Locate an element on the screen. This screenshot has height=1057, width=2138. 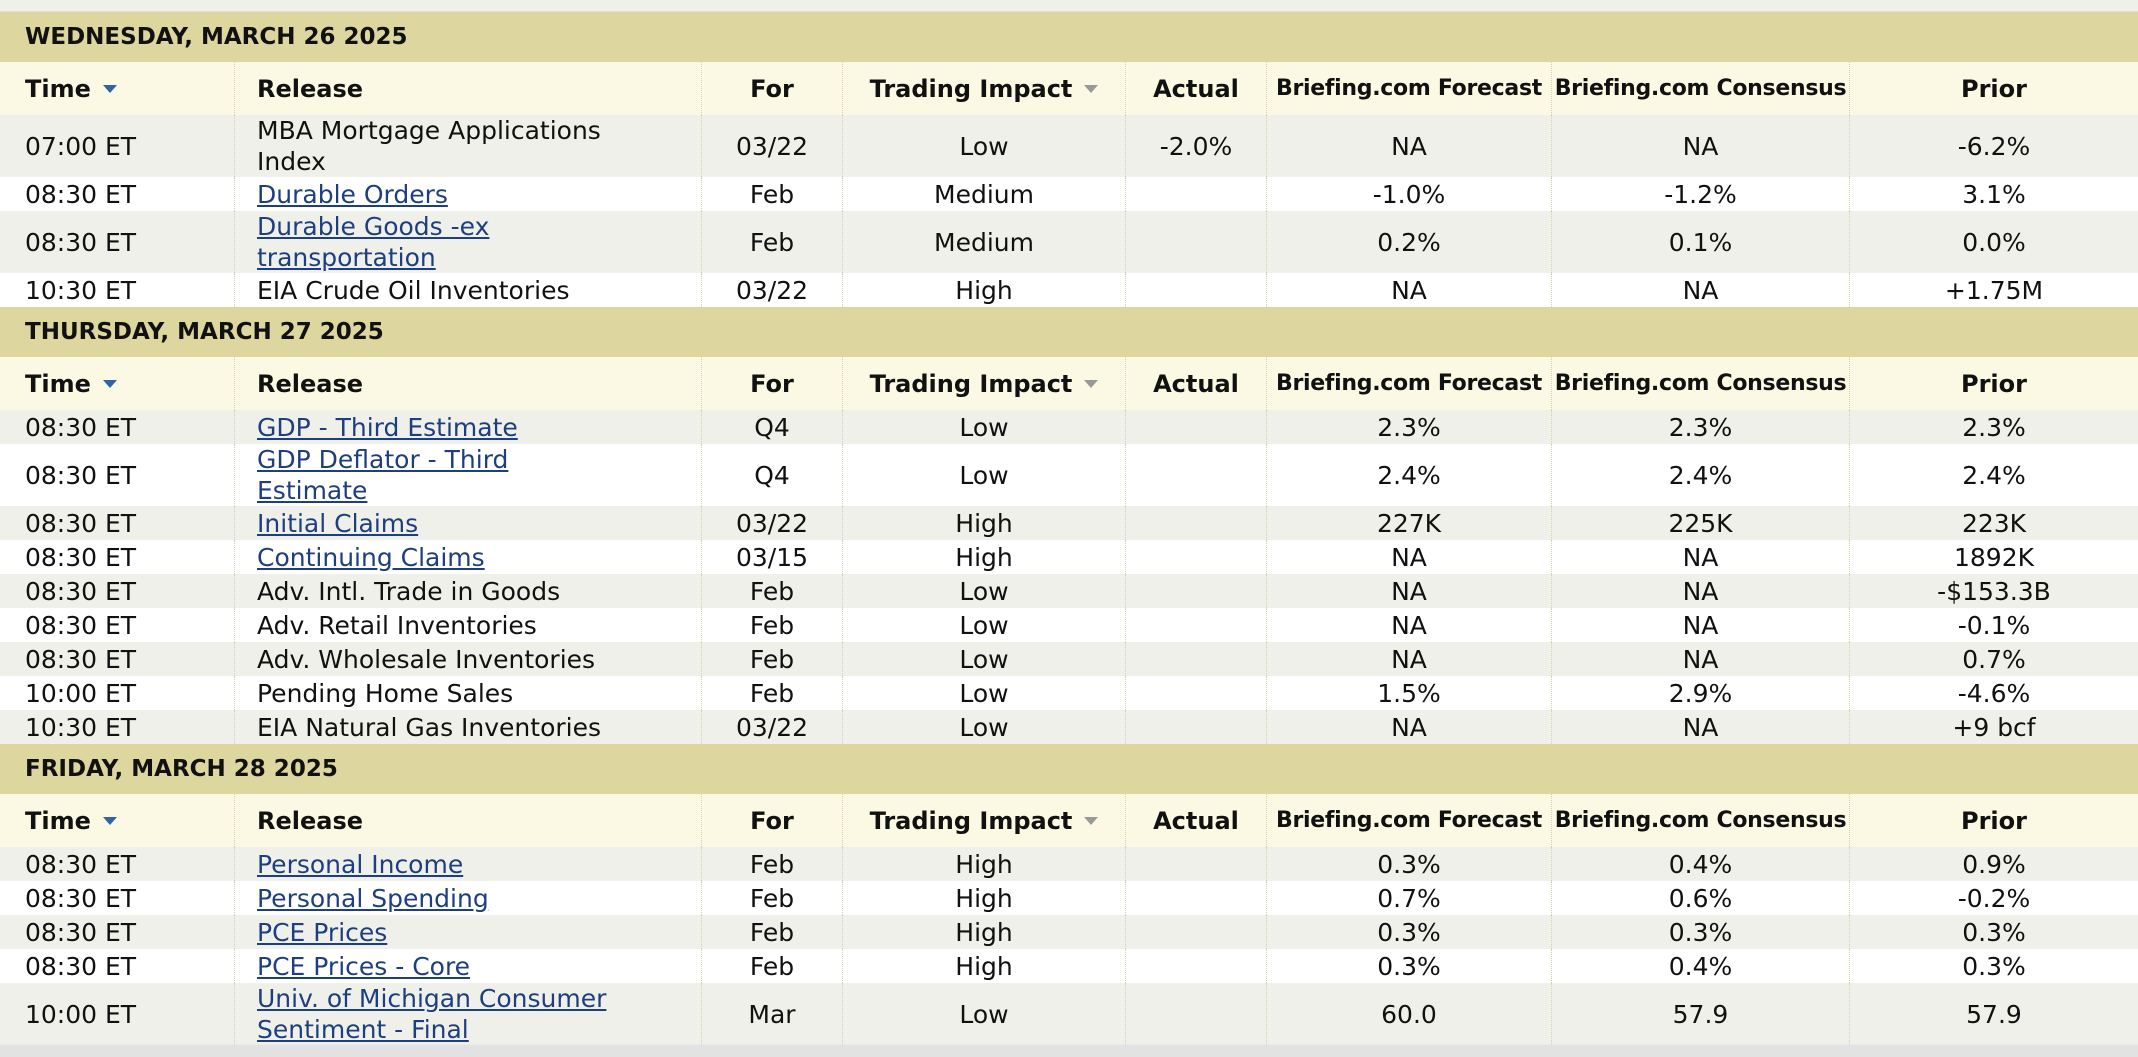
cell-7: +1.75M is located at coordinates (1994, 290).